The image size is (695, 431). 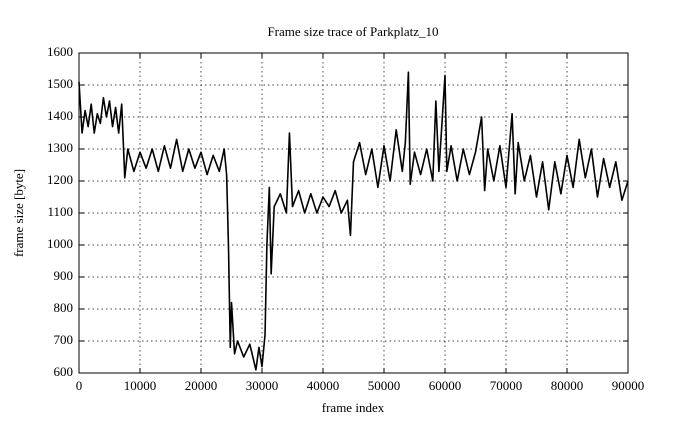 What do you see at coordinates (64, 307) in the screenshot?
I see `y-tick-label: 800` at bounding box center [64, 307].